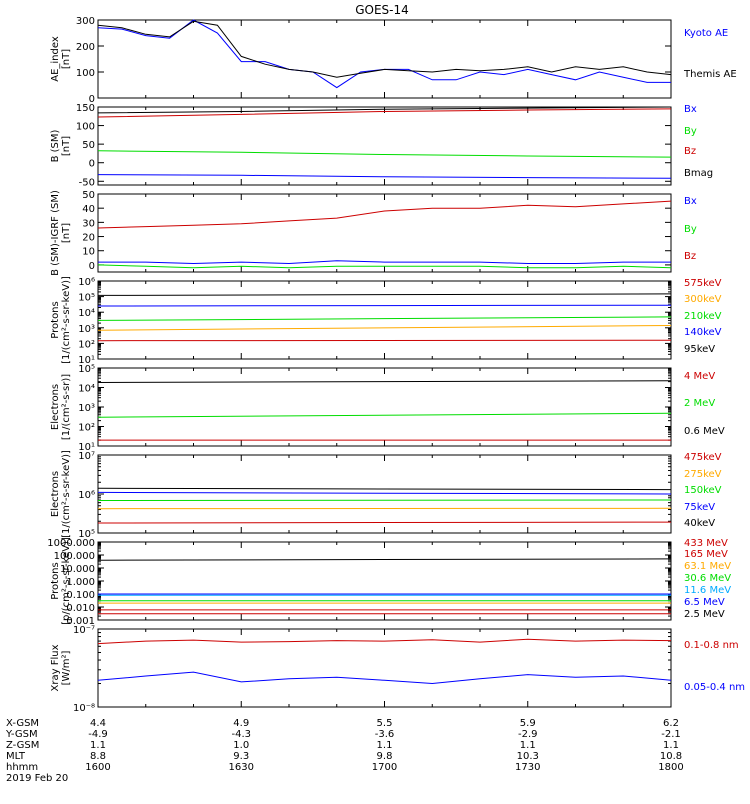 This screenshot has height=804, width=750. What do you see at coordinates (671, 723) in the screenshot?
I see `bottom-row-value: 6.2` at bounding box center [671, 723].